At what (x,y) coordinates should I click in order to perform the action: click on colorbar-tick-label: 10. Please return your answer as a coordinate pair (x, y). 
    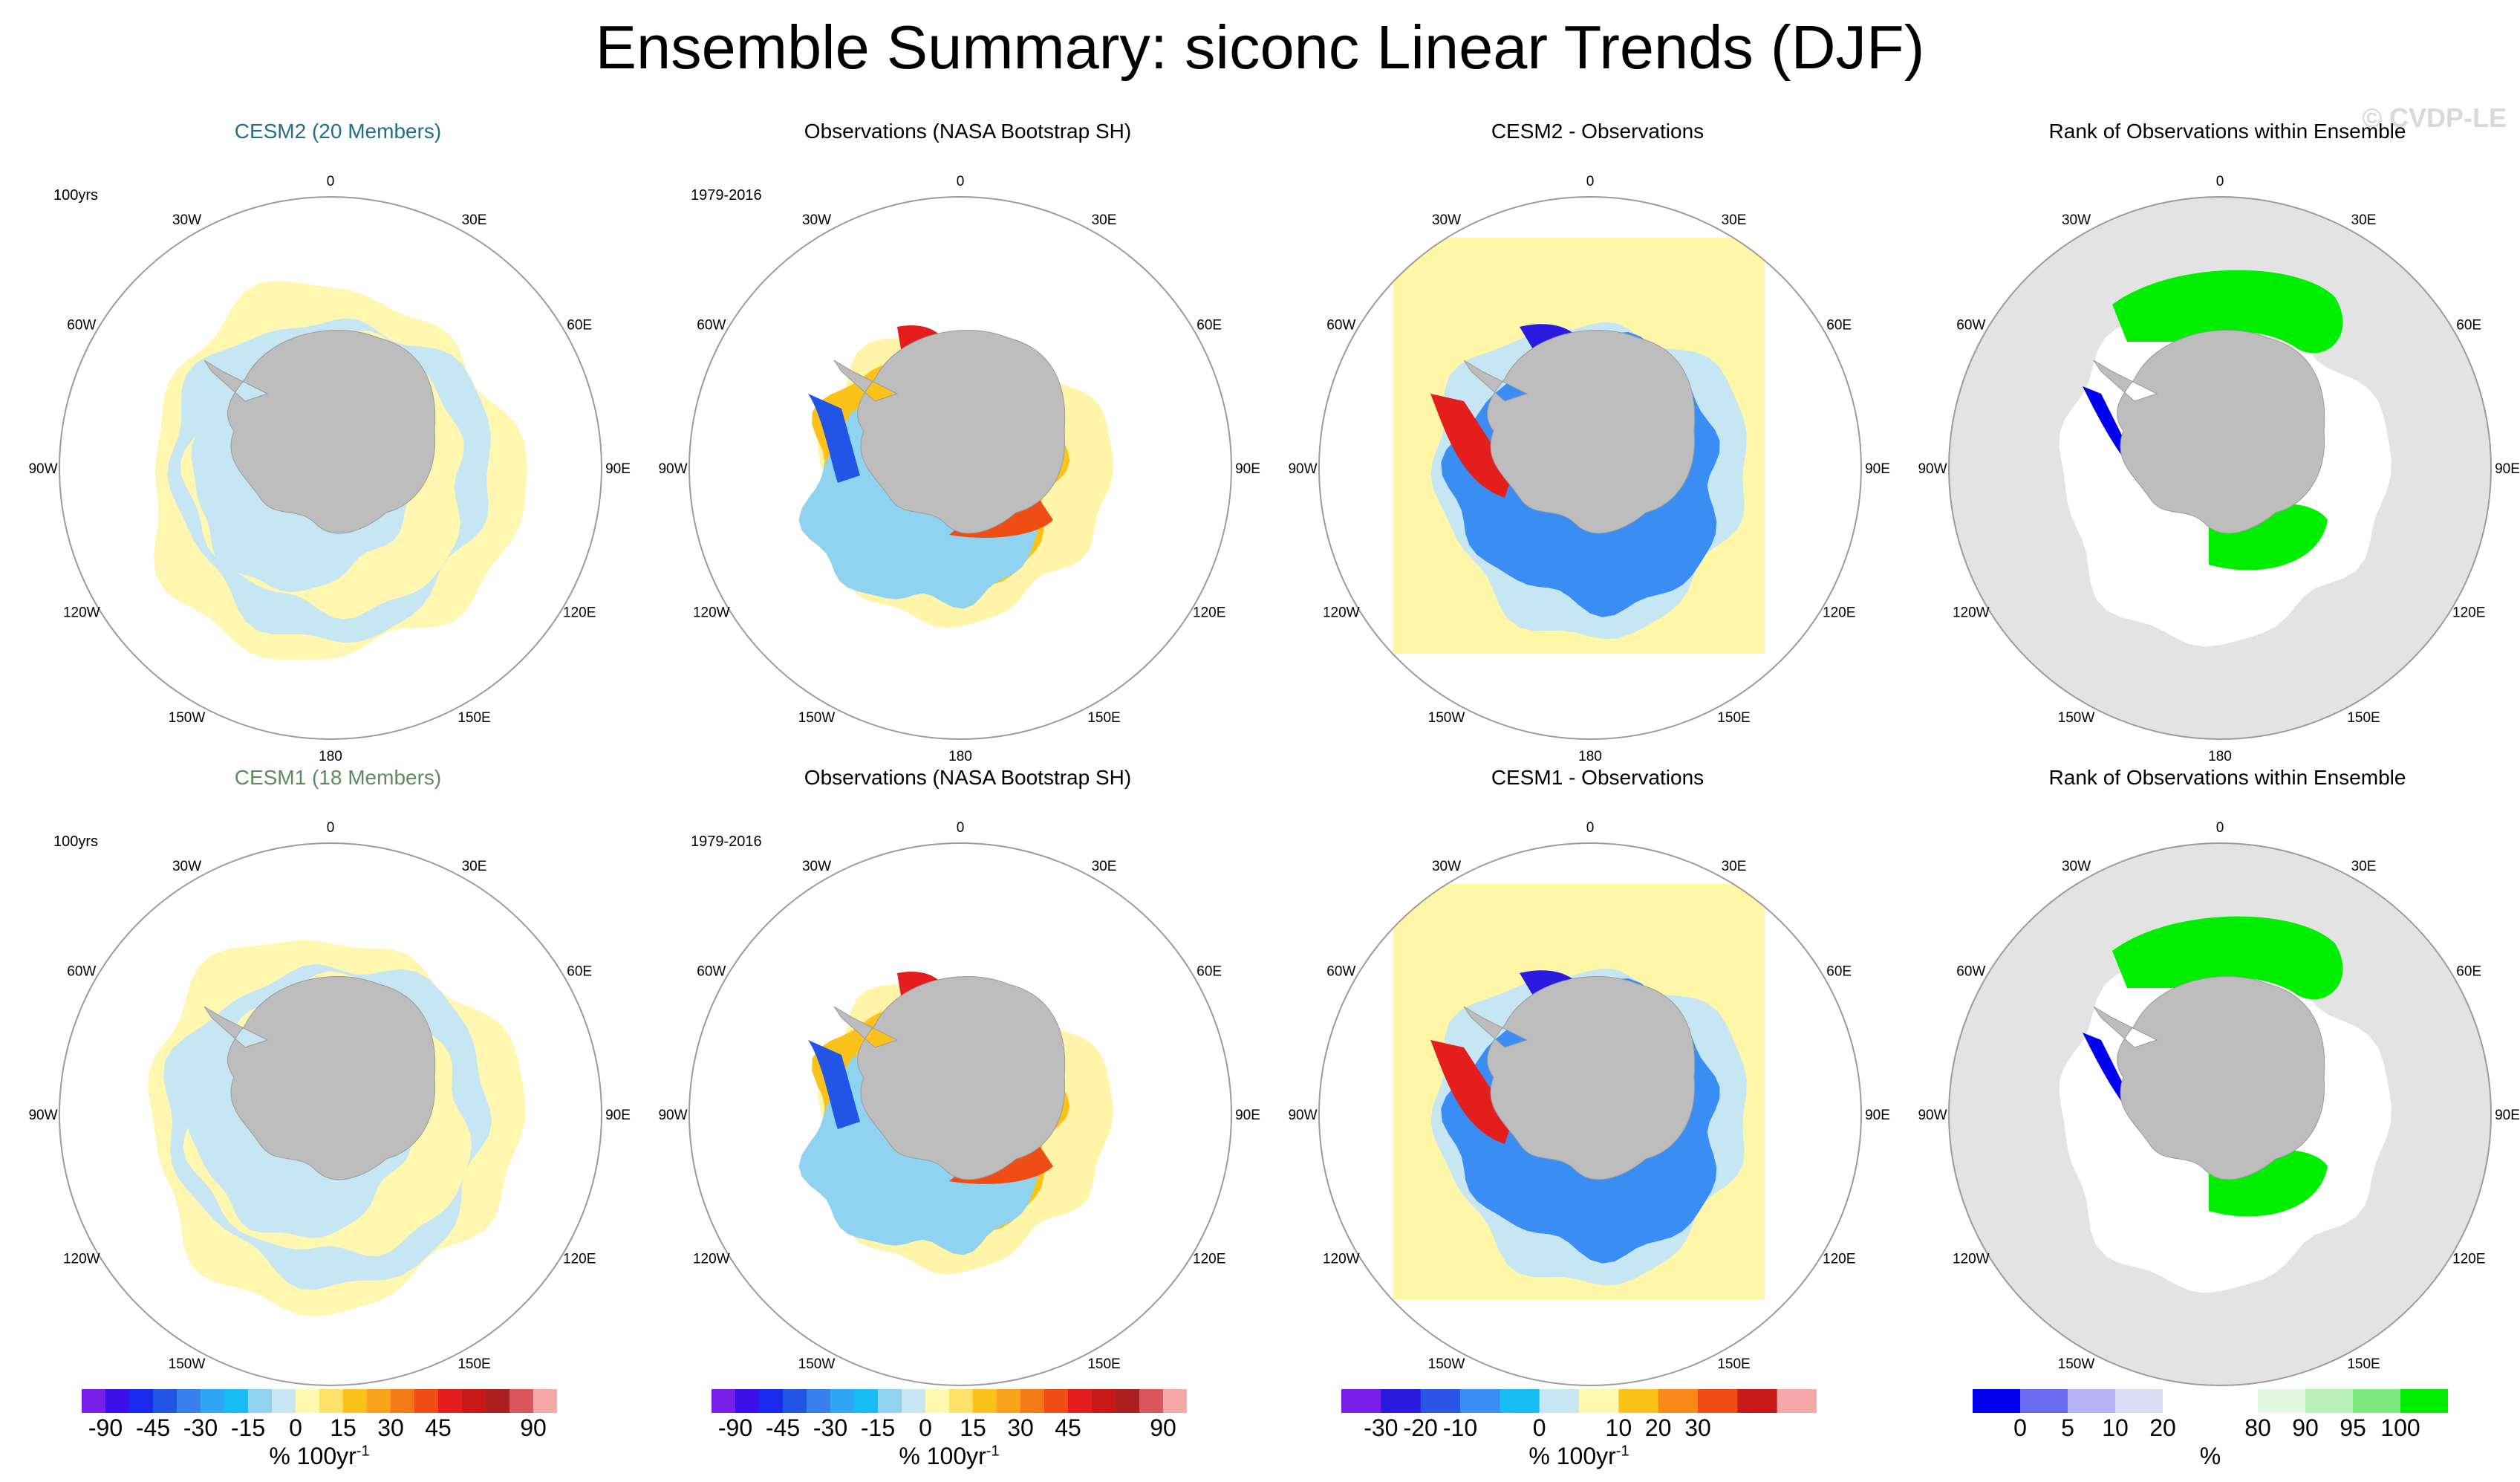
    Looking at the image, I should click on (2115, 1428).